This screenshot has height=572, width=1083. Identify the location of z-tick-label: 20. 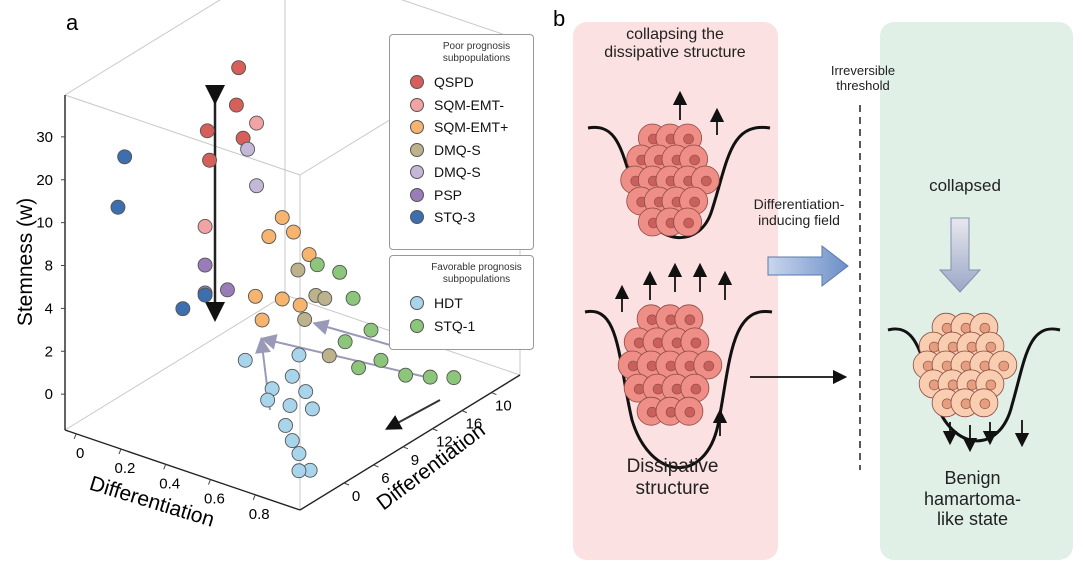
(44, 180).